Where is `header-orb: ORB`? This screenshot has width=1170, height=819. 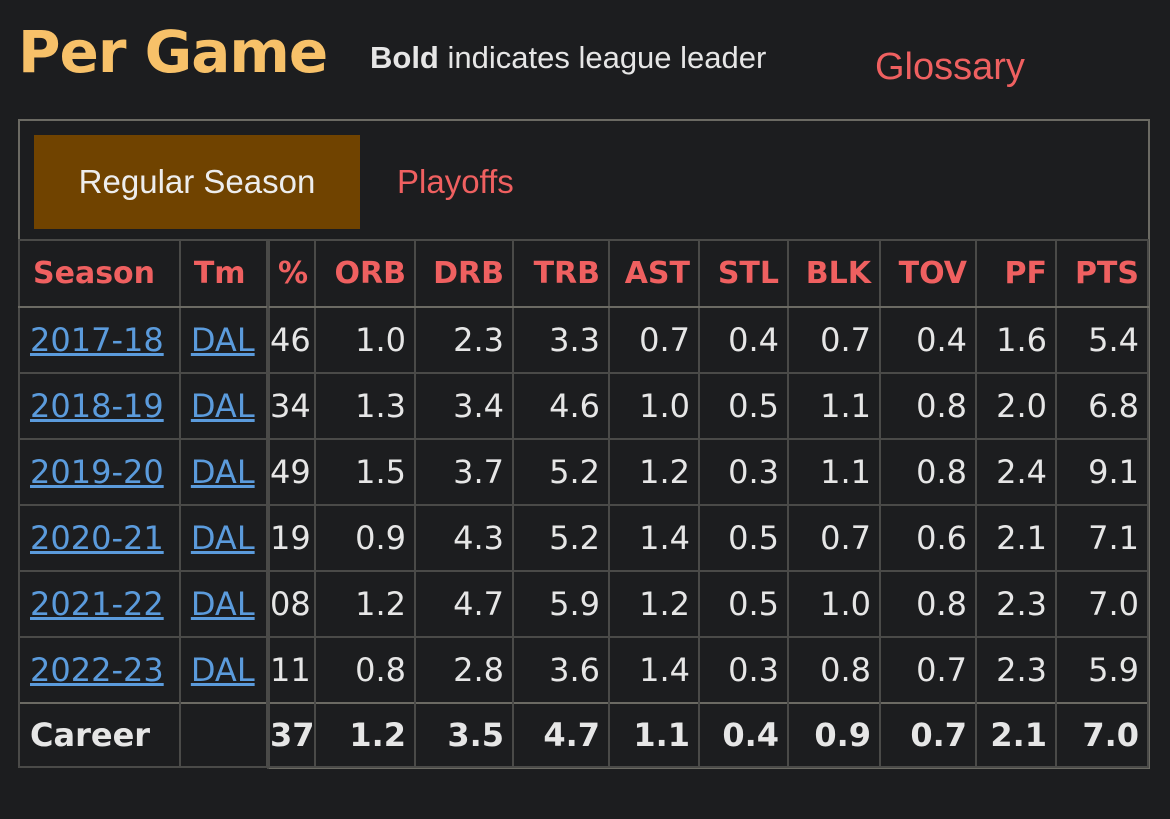 header-orb: ORB is located at coordinates (365, 273).